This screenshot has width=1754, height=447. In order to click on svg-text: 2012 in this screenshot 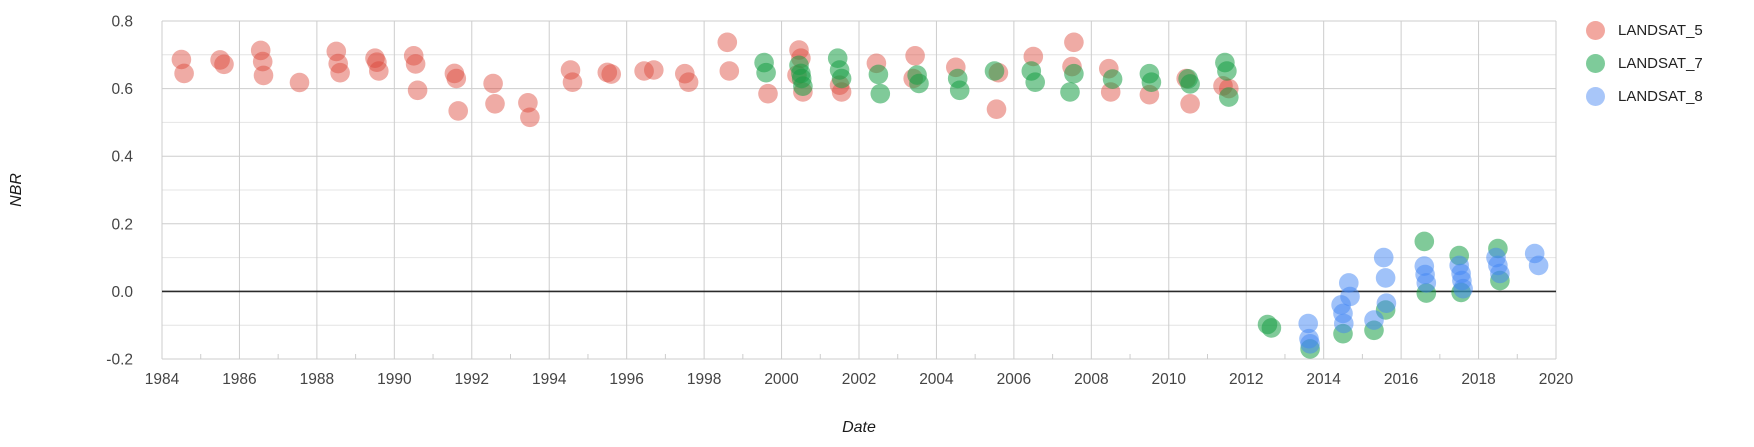, I will do `click(1246, 379)`.